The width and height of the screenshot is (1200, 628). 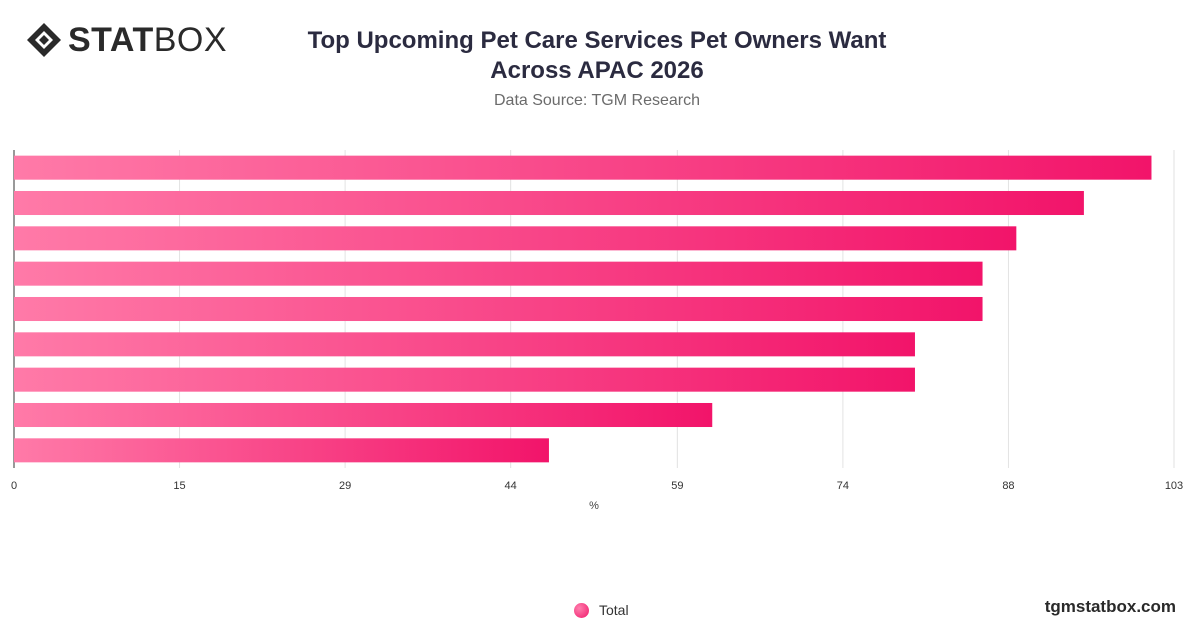 I want to click on brand-url: tgmstatbox.com, so click(x=1110, y=606).